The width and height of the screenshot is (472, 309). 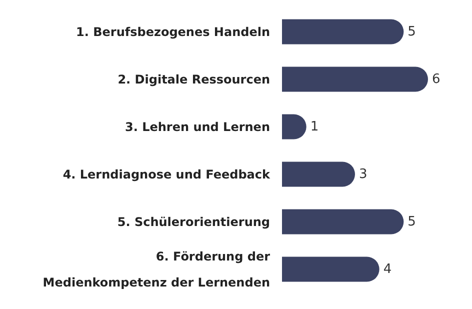 What do you see at coordinates (197, 127) in the screenshot?
I see `y-tick-label: 3. Lehren und Lernen` at bounding box center [197, 127].